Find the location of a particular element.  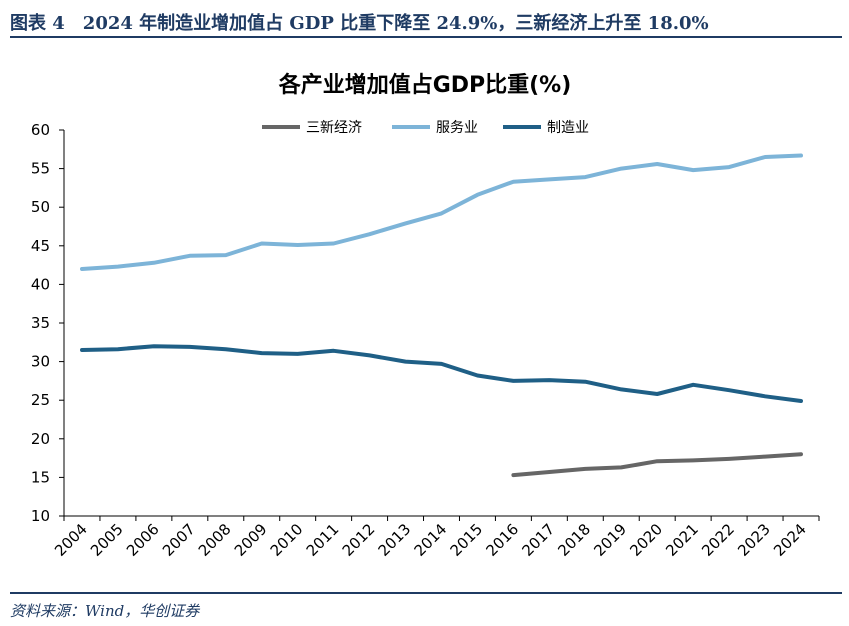

x-tick-label: 2024 is located at coordinates (790, 540).